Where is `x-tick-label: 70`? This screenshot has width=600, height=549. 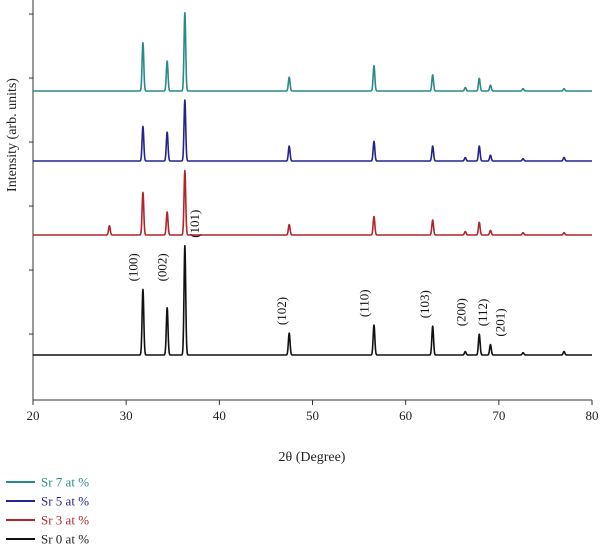
x-tick-label: 70 is located at coordinates (498, 415).